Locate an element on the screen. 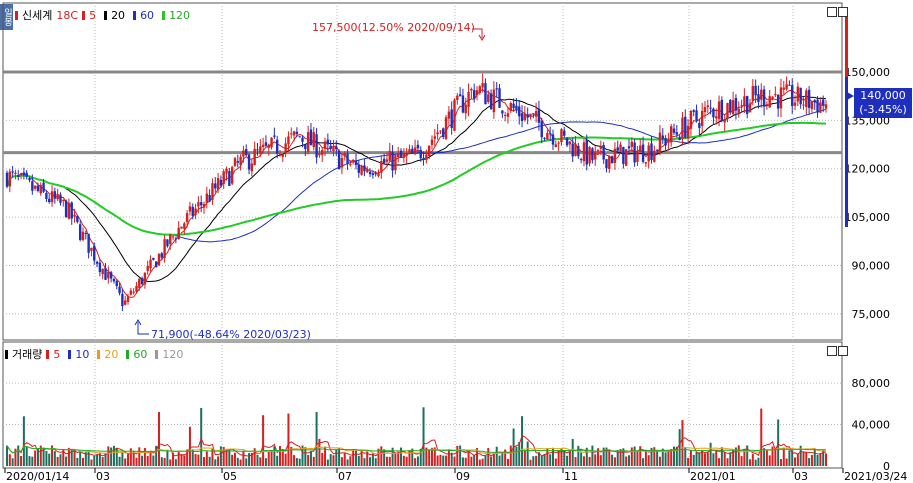 The image size is (913, 483). legend-vma10: 10 is located at coordinates (80, 354).